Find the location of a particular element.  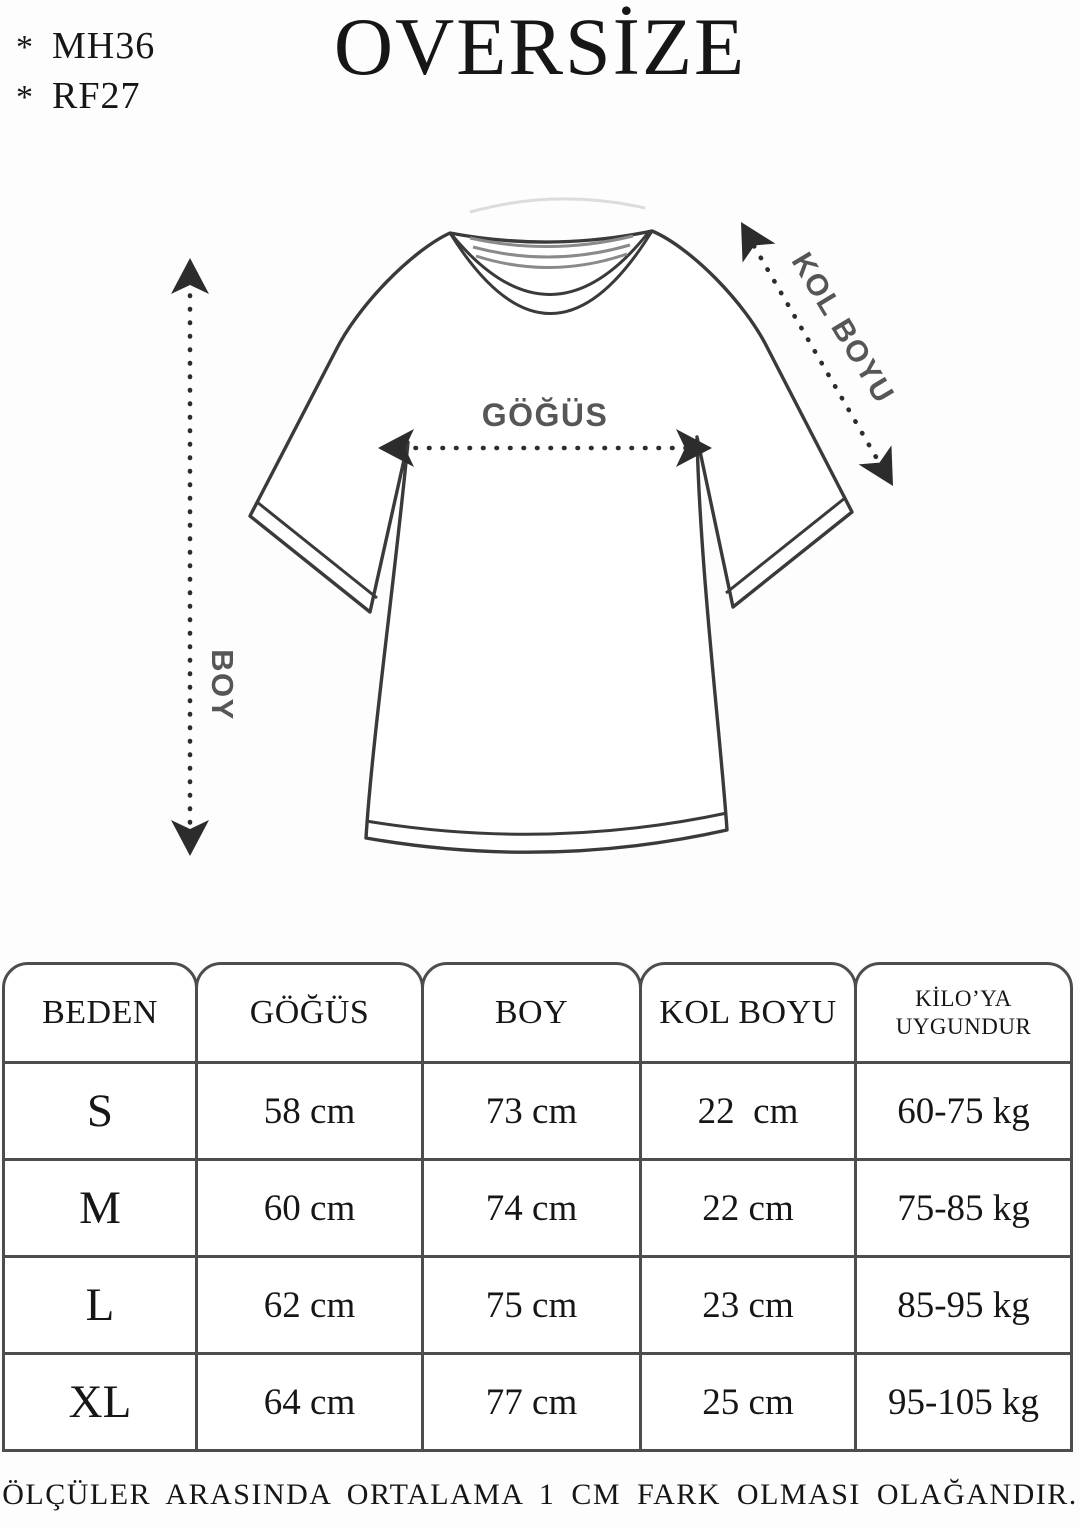

product-code-line: * RF27 is located at coordinates (85, 99).